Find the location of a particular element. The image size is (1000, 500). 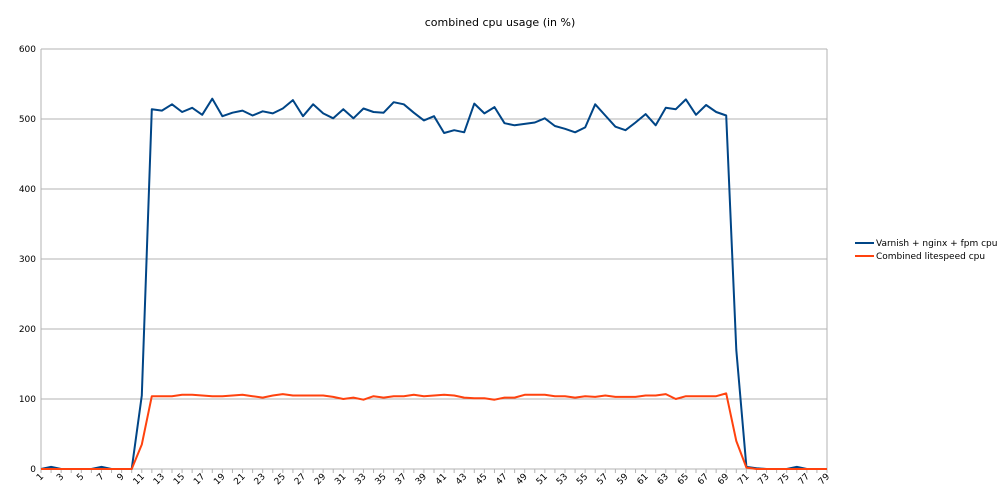

x-tick-label: 73 is located at coordinates (763, 479).